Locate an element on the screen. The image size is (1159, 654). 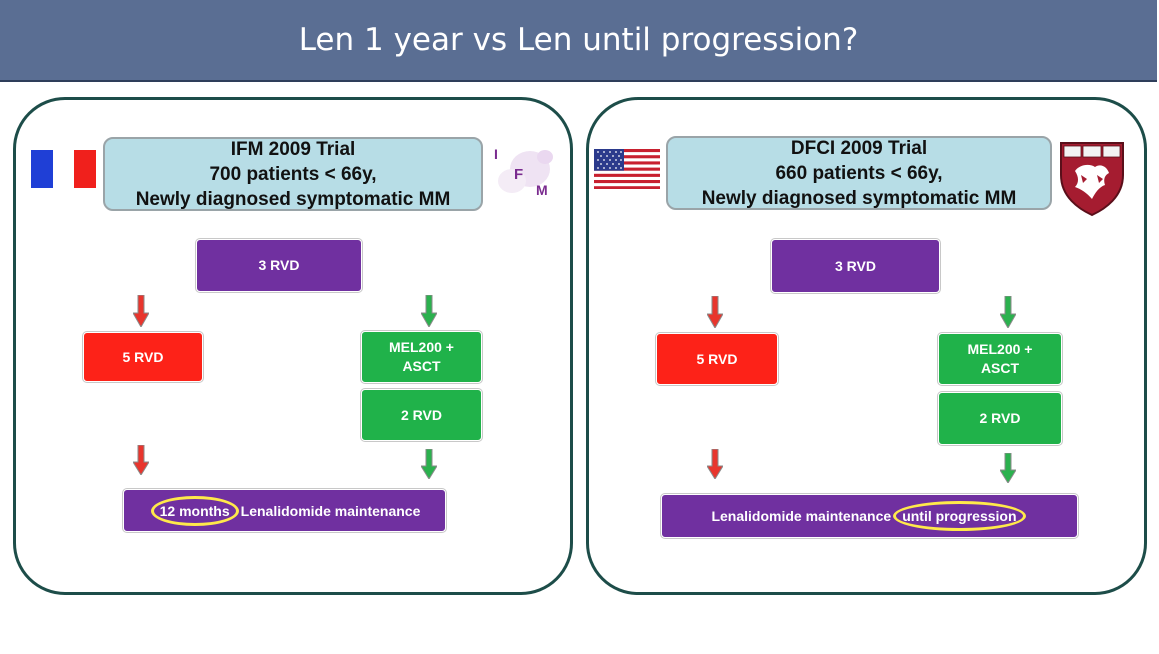
maintenance-box: 12 months Lenalidomide maintenance is located at coordinates (284, 510).